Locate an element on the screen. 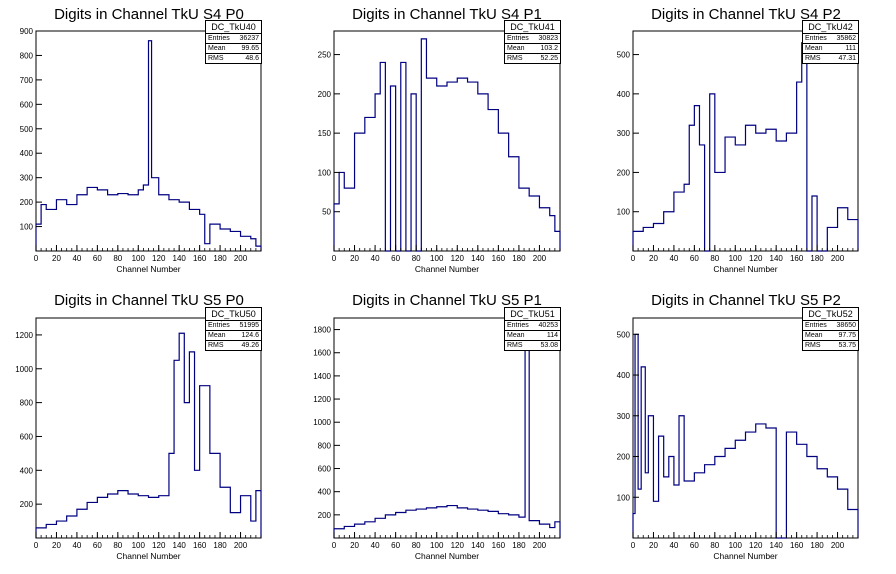 This screenshot has height=574, width=896. stats-name: DC_TkU40 is located at coordinates (233, 27).